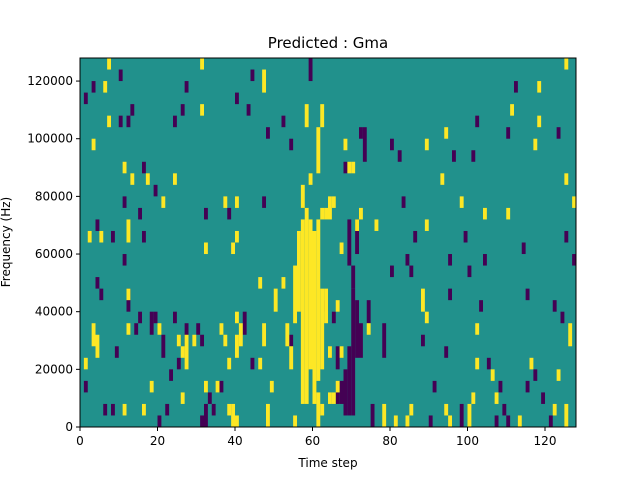  What do you see at coordinates (50, 139) in the screenshot?
I see `y-tick-label: 100000` at bounding box center [50, 139].